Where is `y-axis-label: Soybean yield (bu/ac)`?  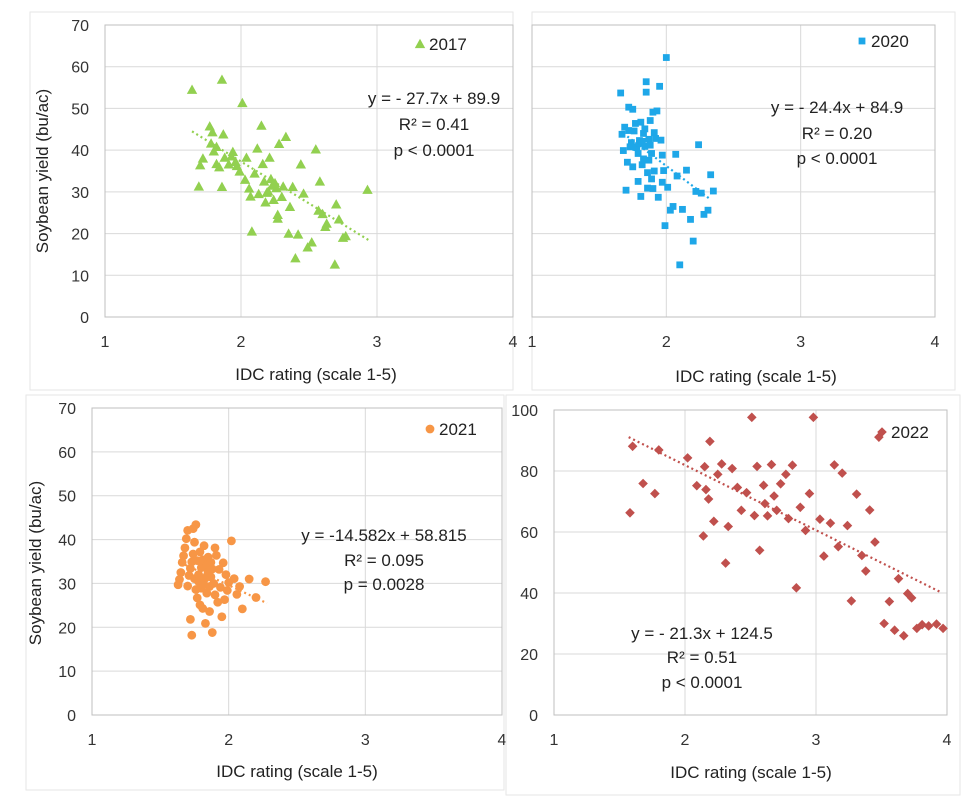 y-axis-label: Soybean yield (bu/ac) is located at coordinates (42, 171).